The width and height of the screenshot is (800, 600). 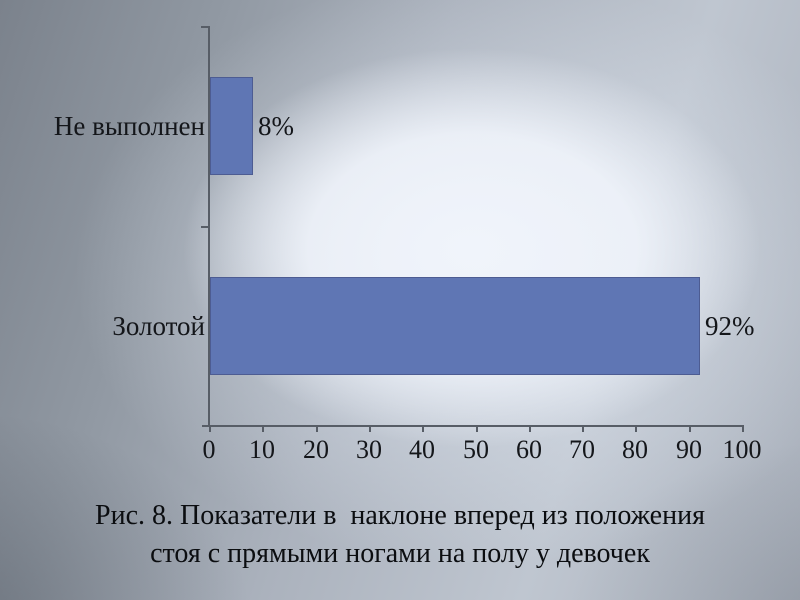 What do you see at coordinates (742, 449) in the screenshot?
I see `x-tick-label-100: 100` at bounding box center [742, 449].